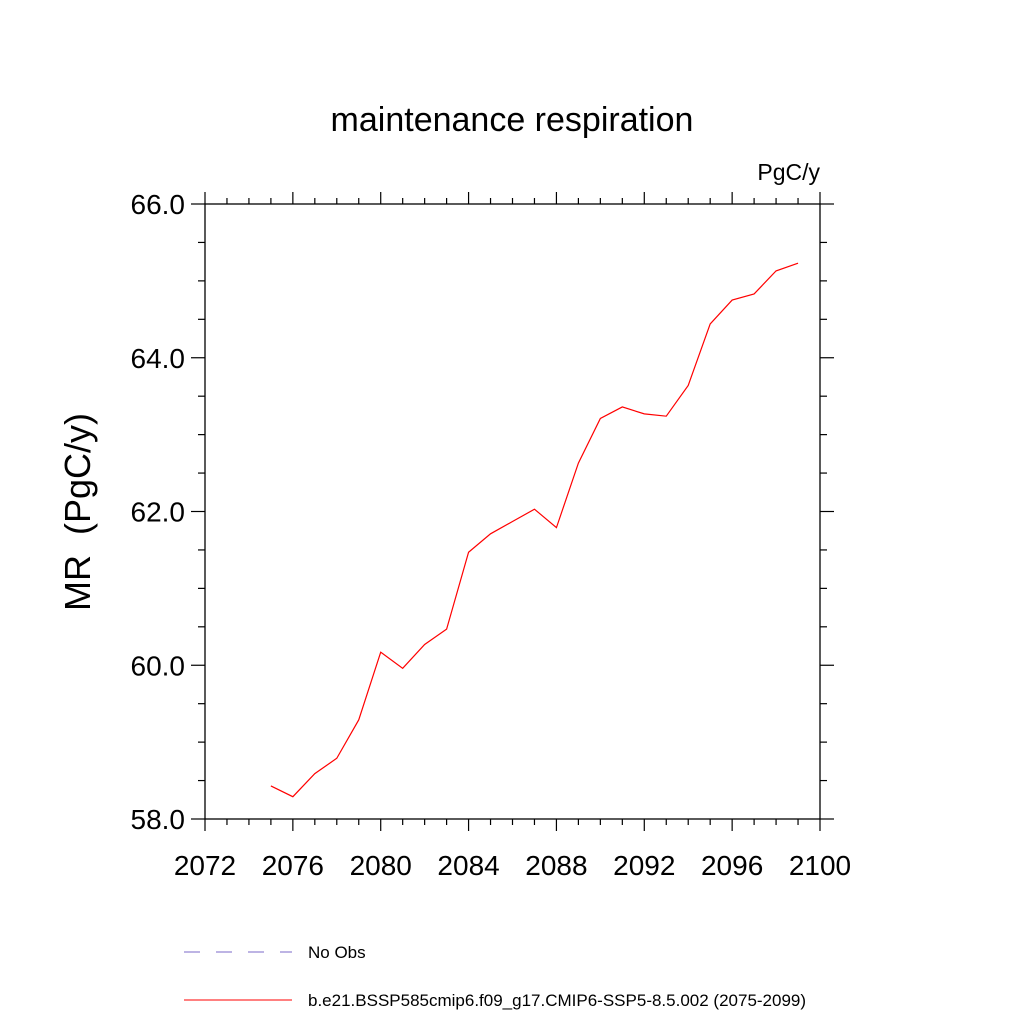  What do you see at coordinates (158, 665) in the screenshot?
I see `y-tick-label: 60.0` at bounding box center [158, 665].